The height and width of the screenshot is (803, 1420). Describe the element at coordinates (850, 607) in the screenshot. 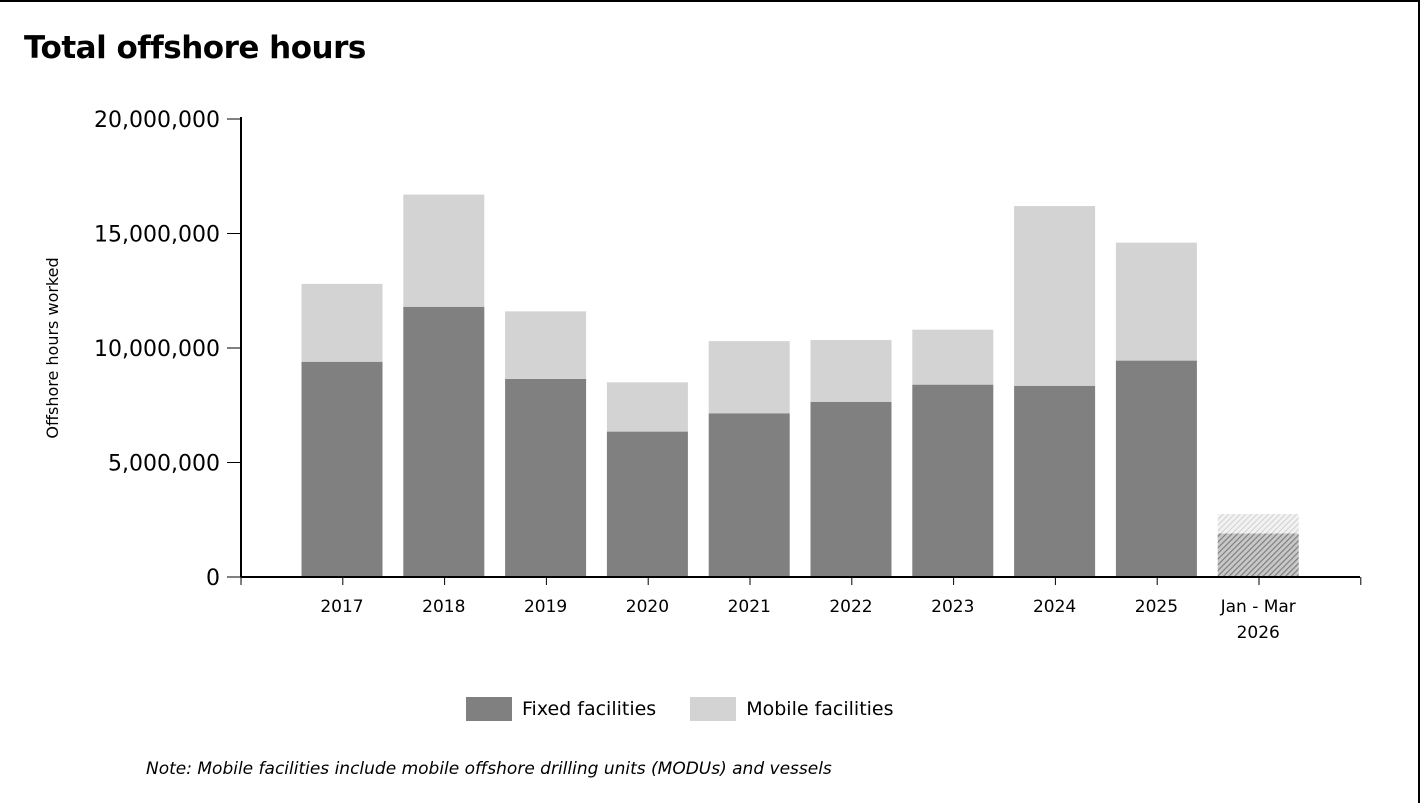

I see `x-tick-label-5: 2022` at that location.